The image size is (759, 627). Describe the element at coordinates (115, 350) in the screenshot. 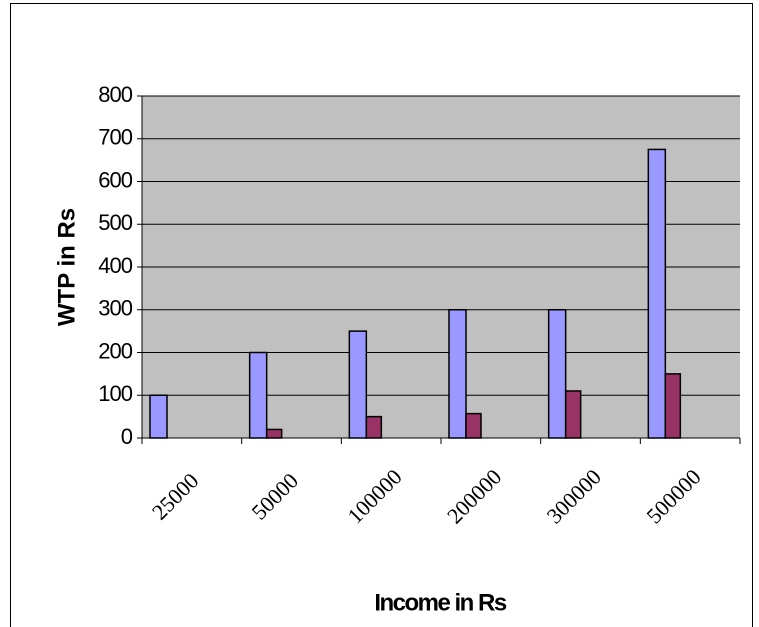

I see `y-tick-label: 200` at that location.